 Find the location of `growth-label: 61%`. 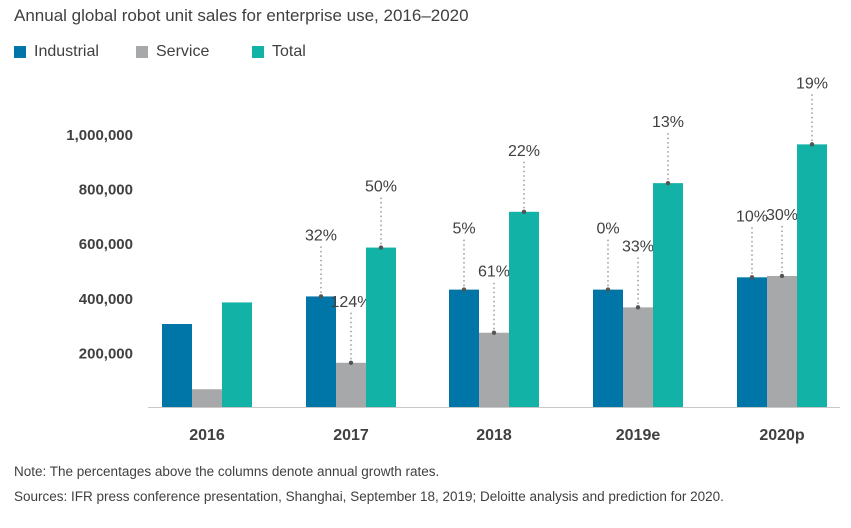

growth-label: 61% is located at coordinates (494, 272).